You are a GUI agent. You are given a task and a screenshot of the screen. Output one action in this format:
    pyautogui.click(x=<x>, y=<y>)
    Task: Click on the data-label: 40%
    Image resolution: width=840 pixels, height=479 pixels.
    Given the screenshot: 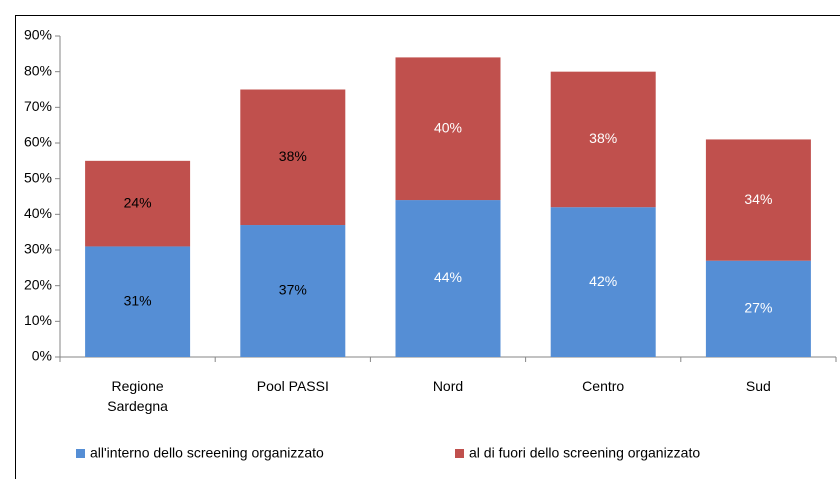 What is the action you would take?
    pyautogui.click(x=448, y=127)
    